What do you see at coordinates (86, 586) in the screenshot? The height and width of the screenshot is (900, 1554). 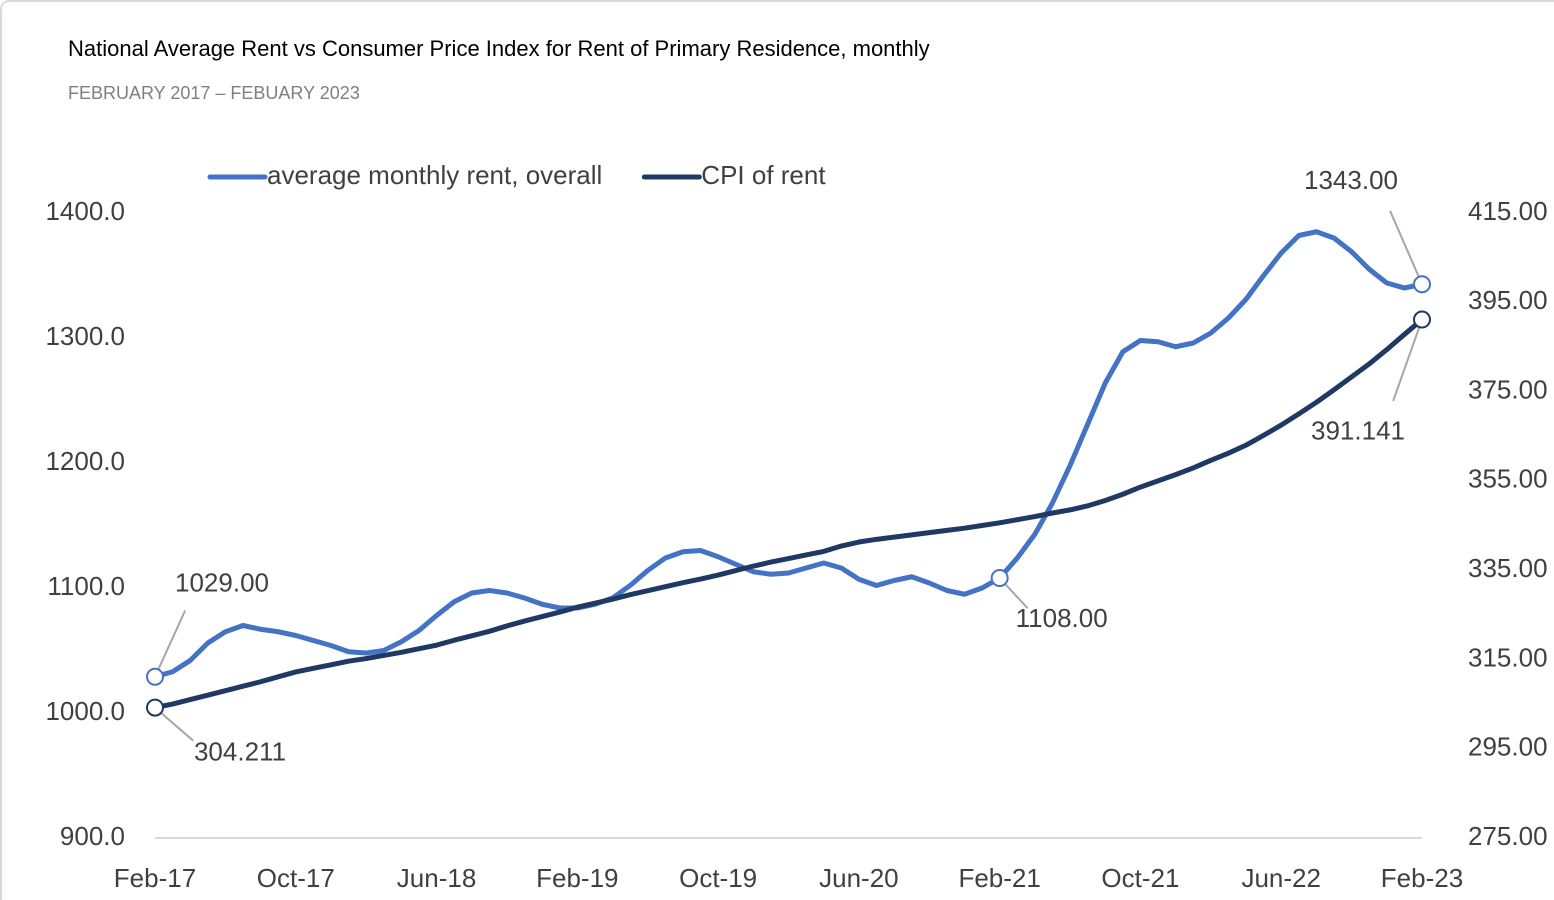 I see `y-tick-label: 1100.0` at bounding box center [86, 586].